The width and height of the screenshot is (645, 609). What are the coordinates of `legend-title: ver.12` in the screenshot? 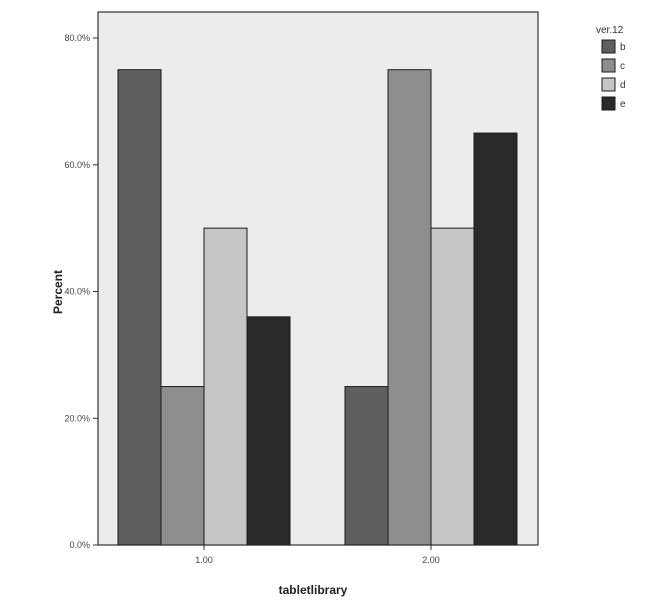 It's located at (610, 30).